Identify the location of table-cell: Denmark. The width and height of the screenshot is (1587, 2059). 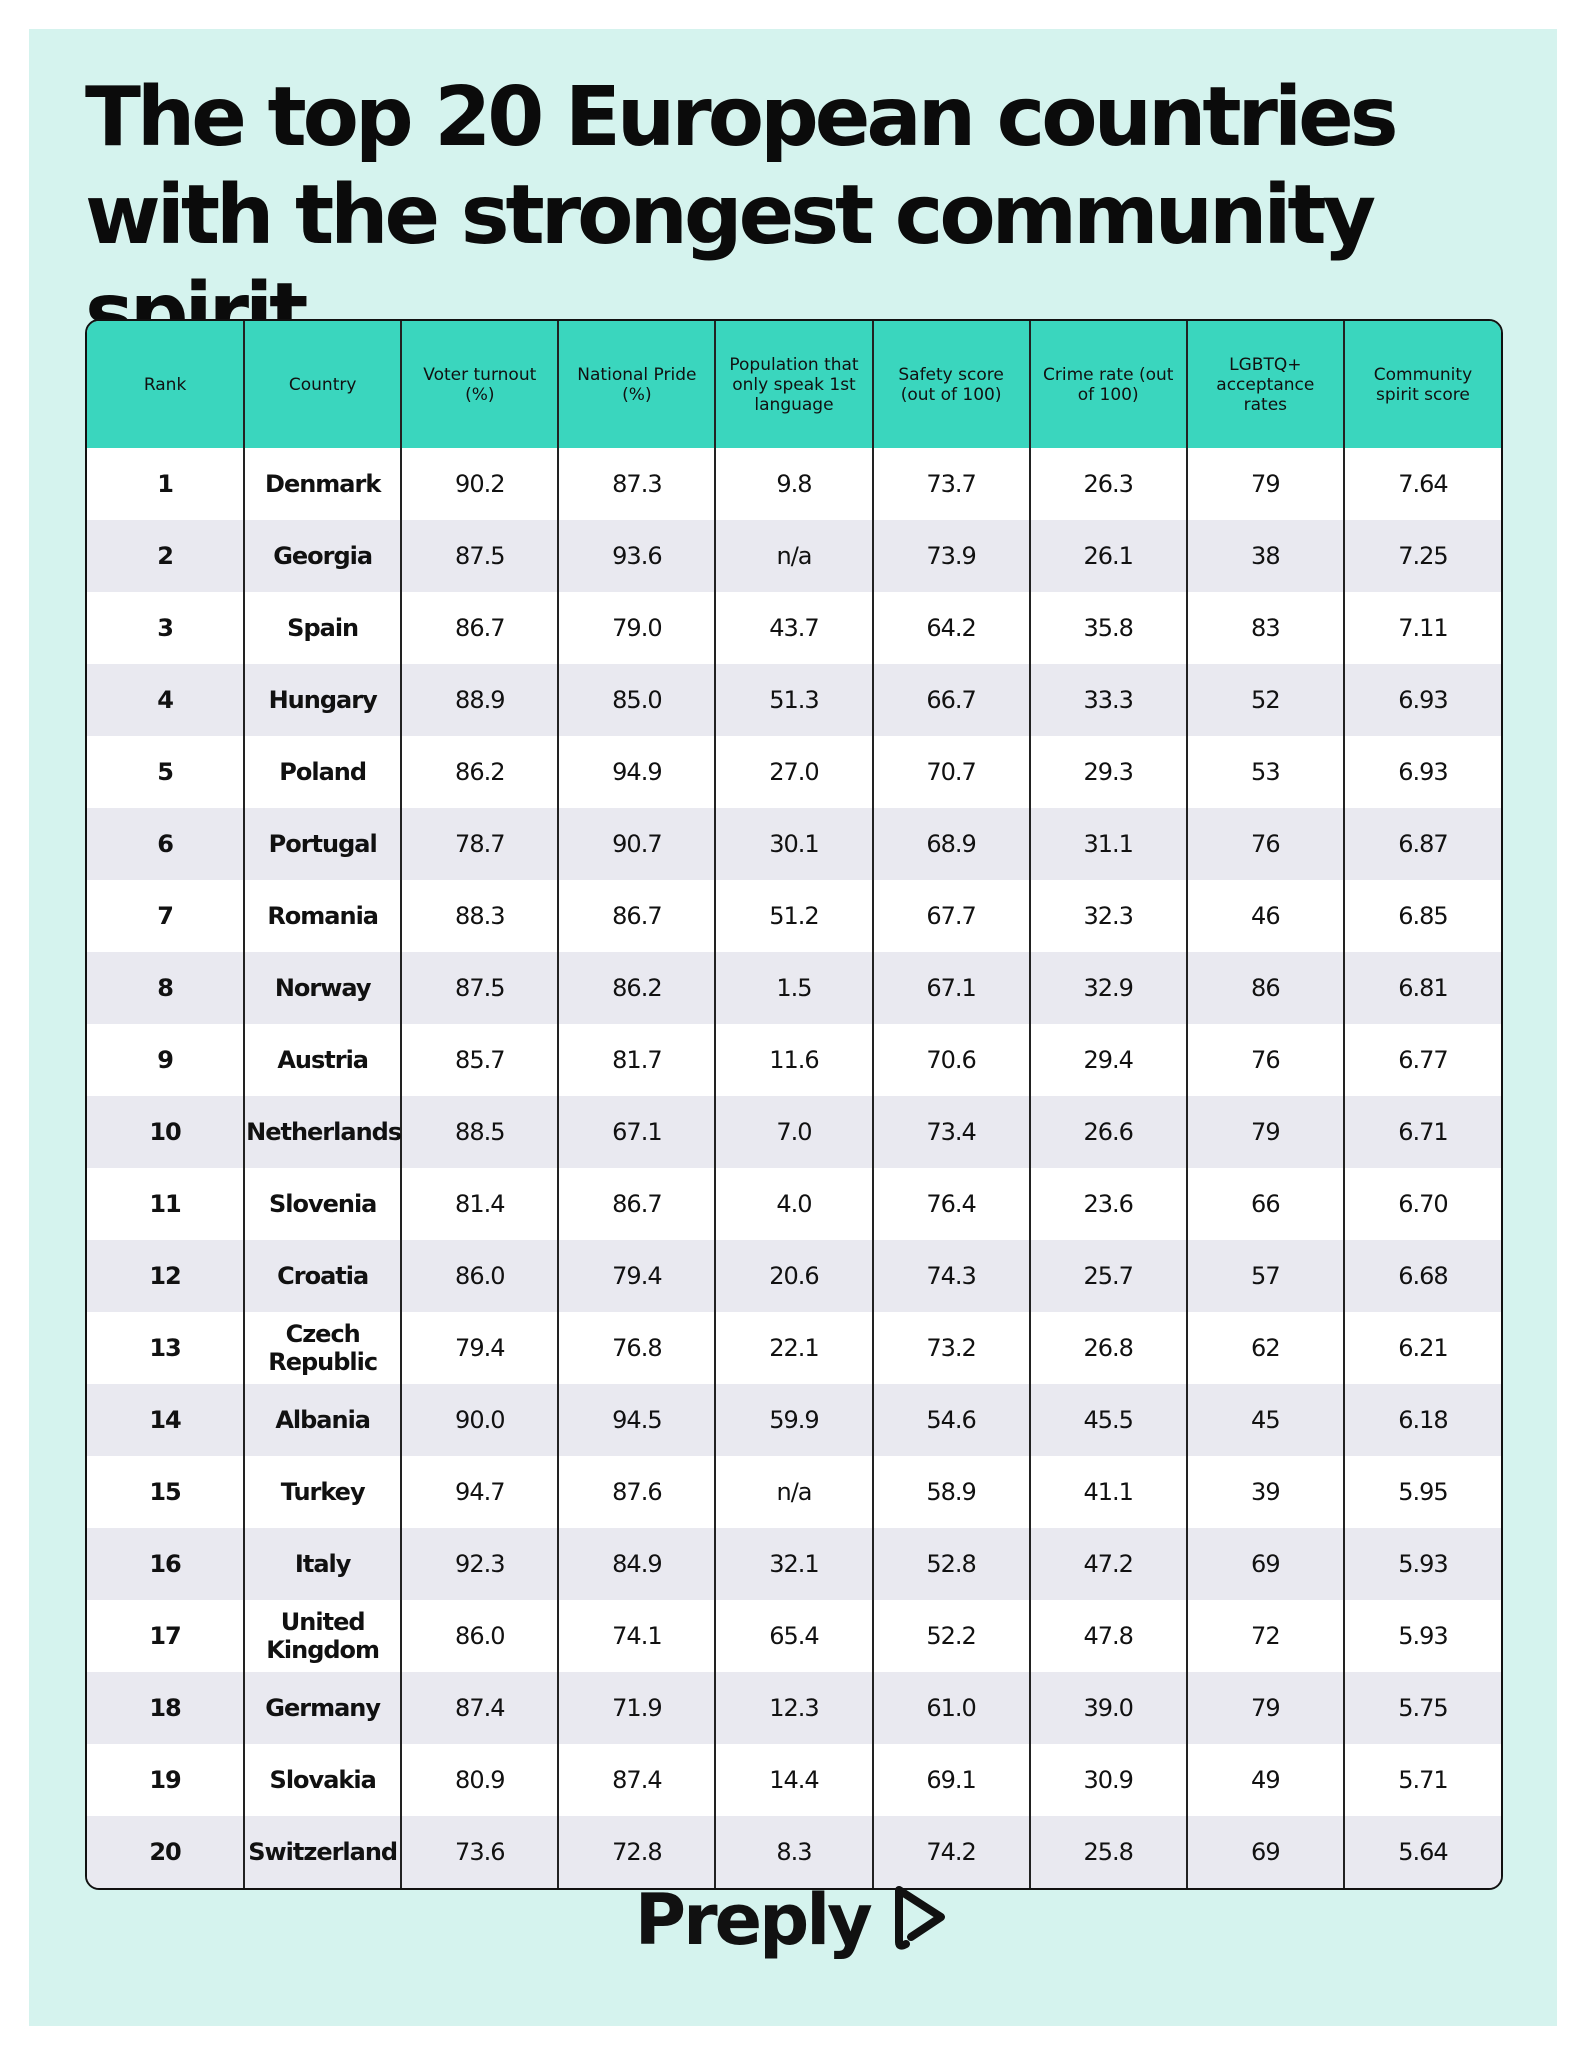
(322, 484).